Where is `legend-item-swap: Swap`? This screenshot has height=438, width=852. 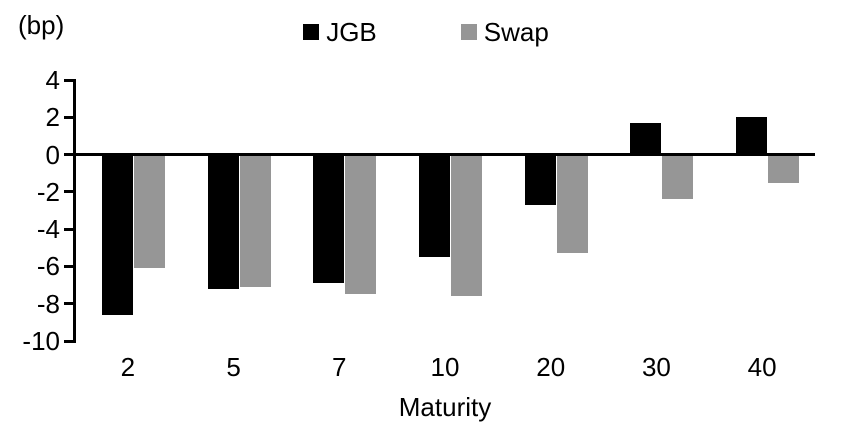
legend-item-swap: Swap is located at coordinates (504, 32).